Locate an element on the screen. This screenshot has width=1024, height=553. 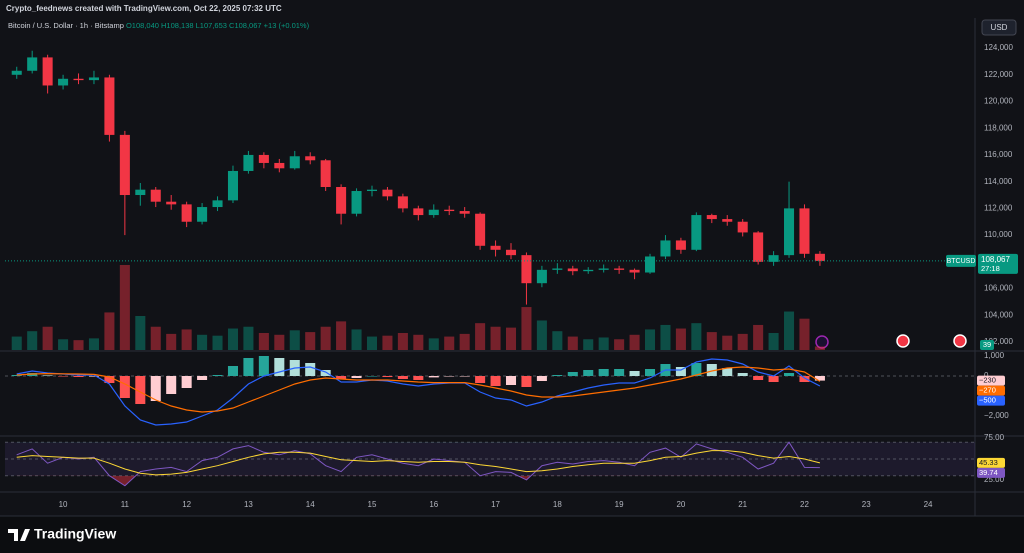
x-tick-label: 22 is located at coordinates (804, 504).